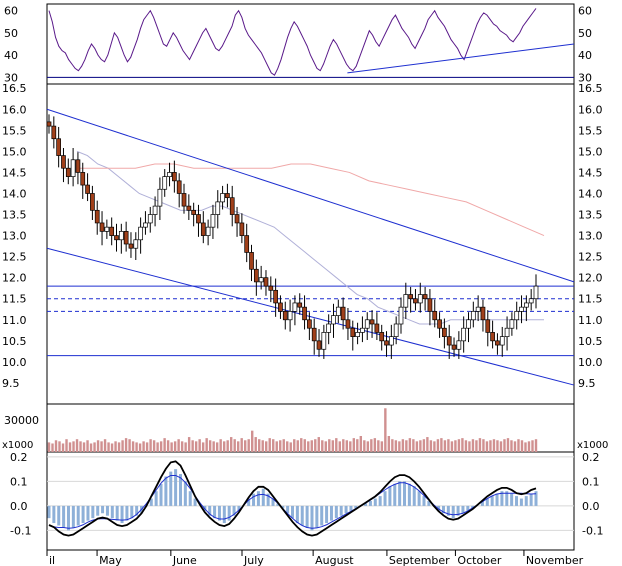 This screenshot has width=622, height=566. Describe the element at coordinates (590, 109) in the screenshot. I see `price-tick-right: 16.0` at that location.